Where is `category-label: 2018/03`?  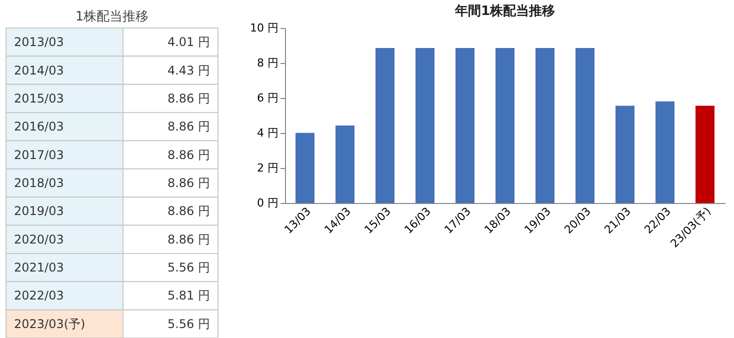
category-label: 2018/03 is located at coordinates (39, 183).